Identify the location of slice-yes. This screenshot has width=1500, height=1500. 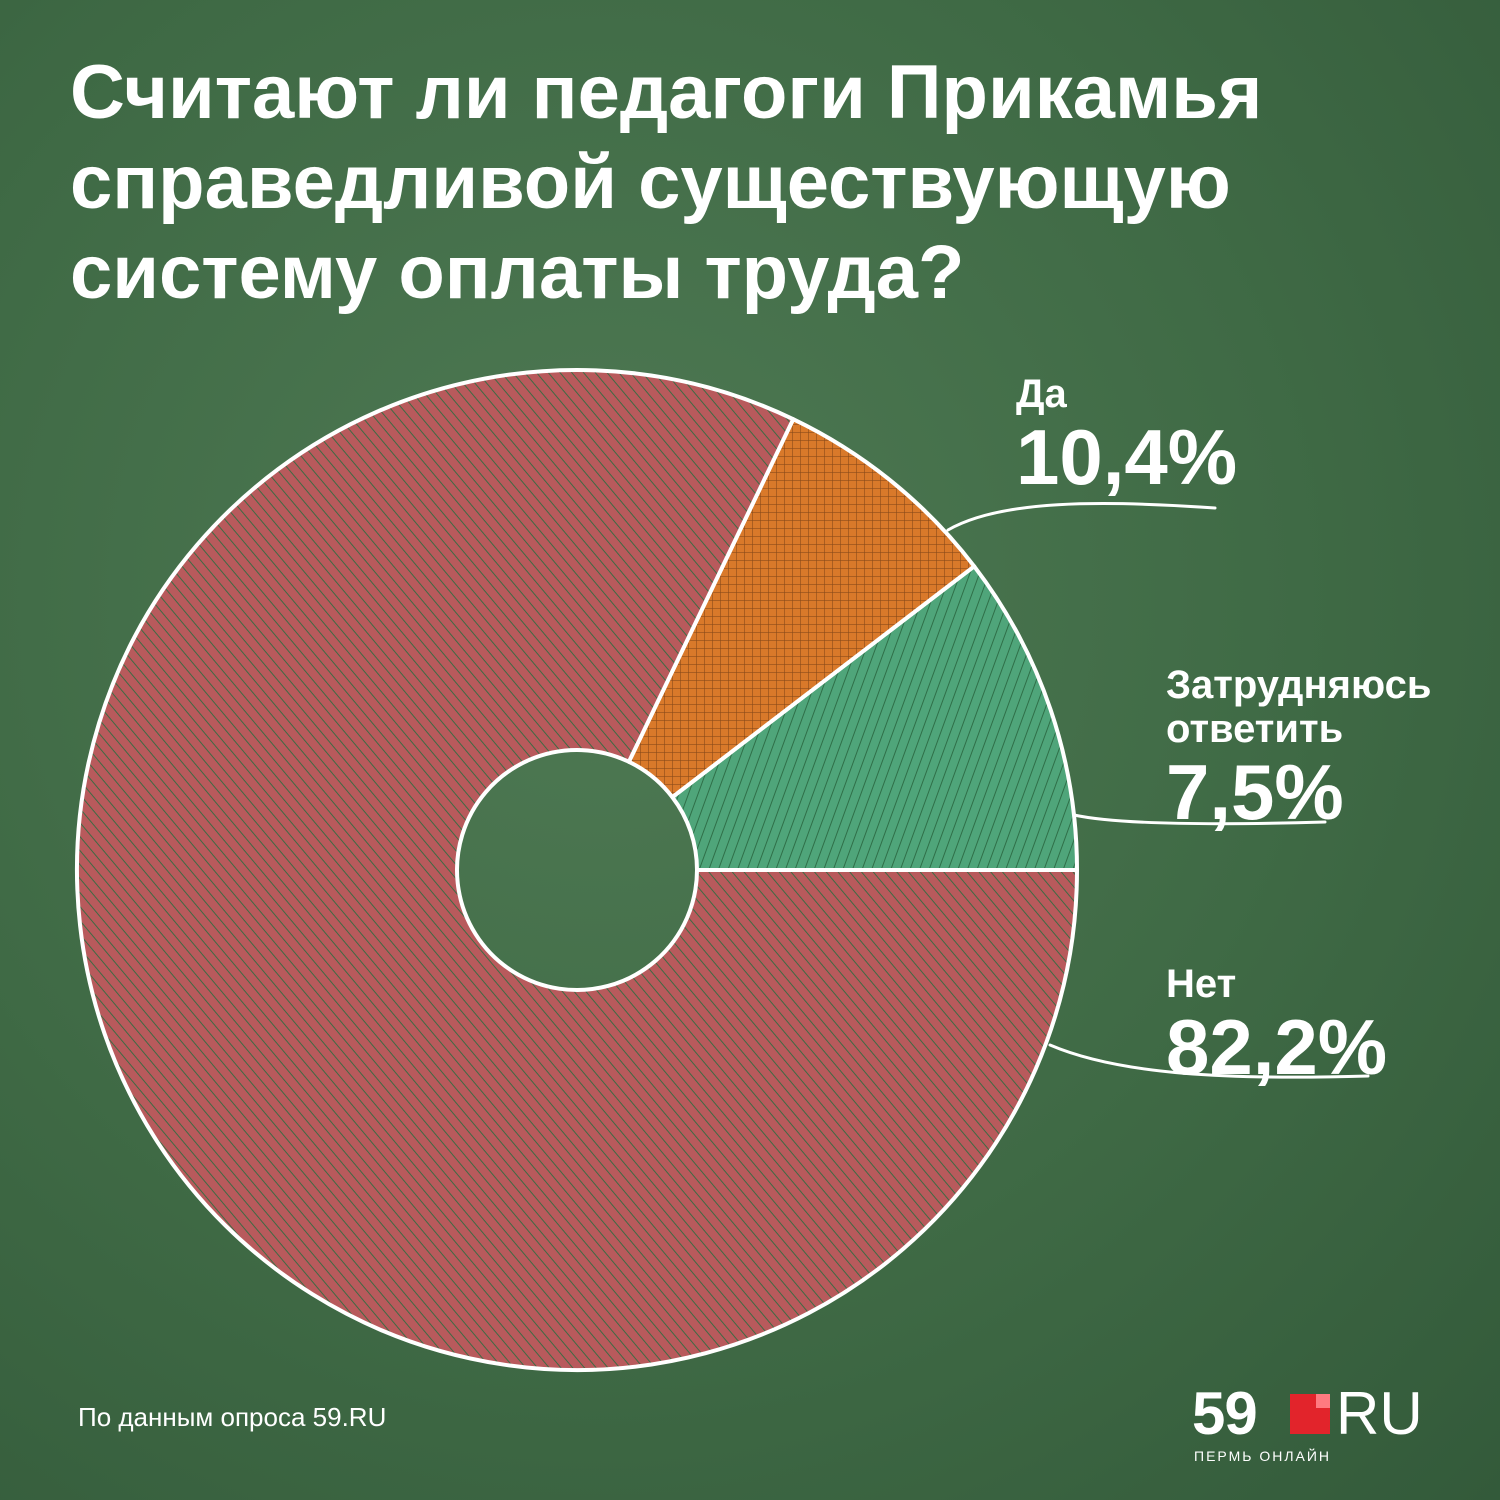
(874, 718).